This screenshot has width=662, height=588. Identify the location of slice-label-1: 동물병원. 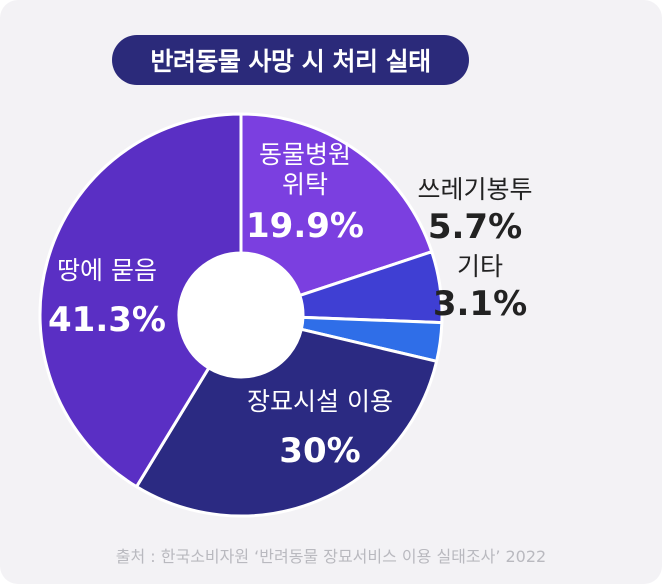
(305, 154).